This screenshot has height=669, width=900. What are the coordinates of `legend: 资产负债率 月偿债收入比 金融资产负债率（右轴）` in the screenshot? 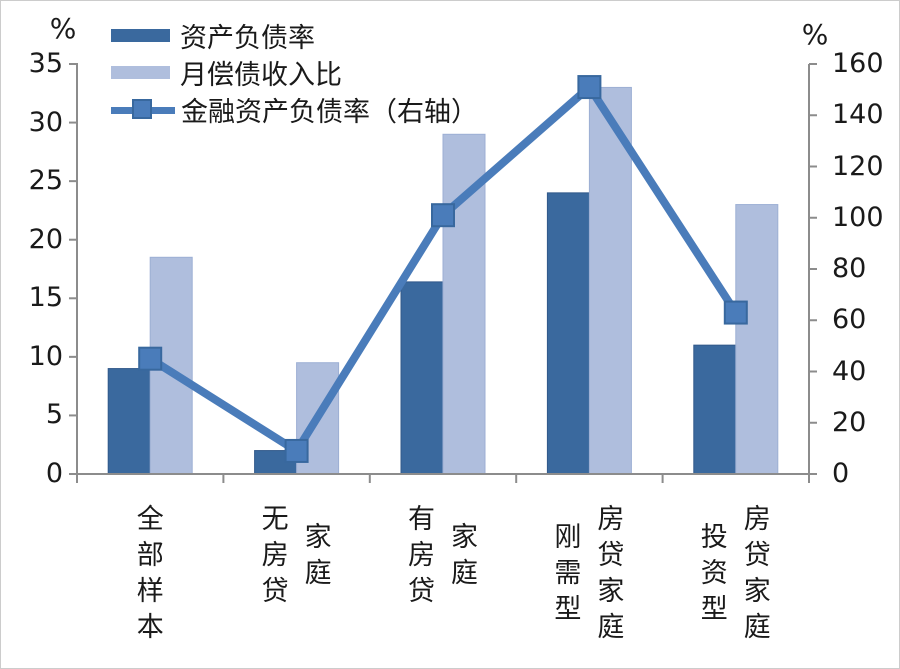 It's located at (294, 72).